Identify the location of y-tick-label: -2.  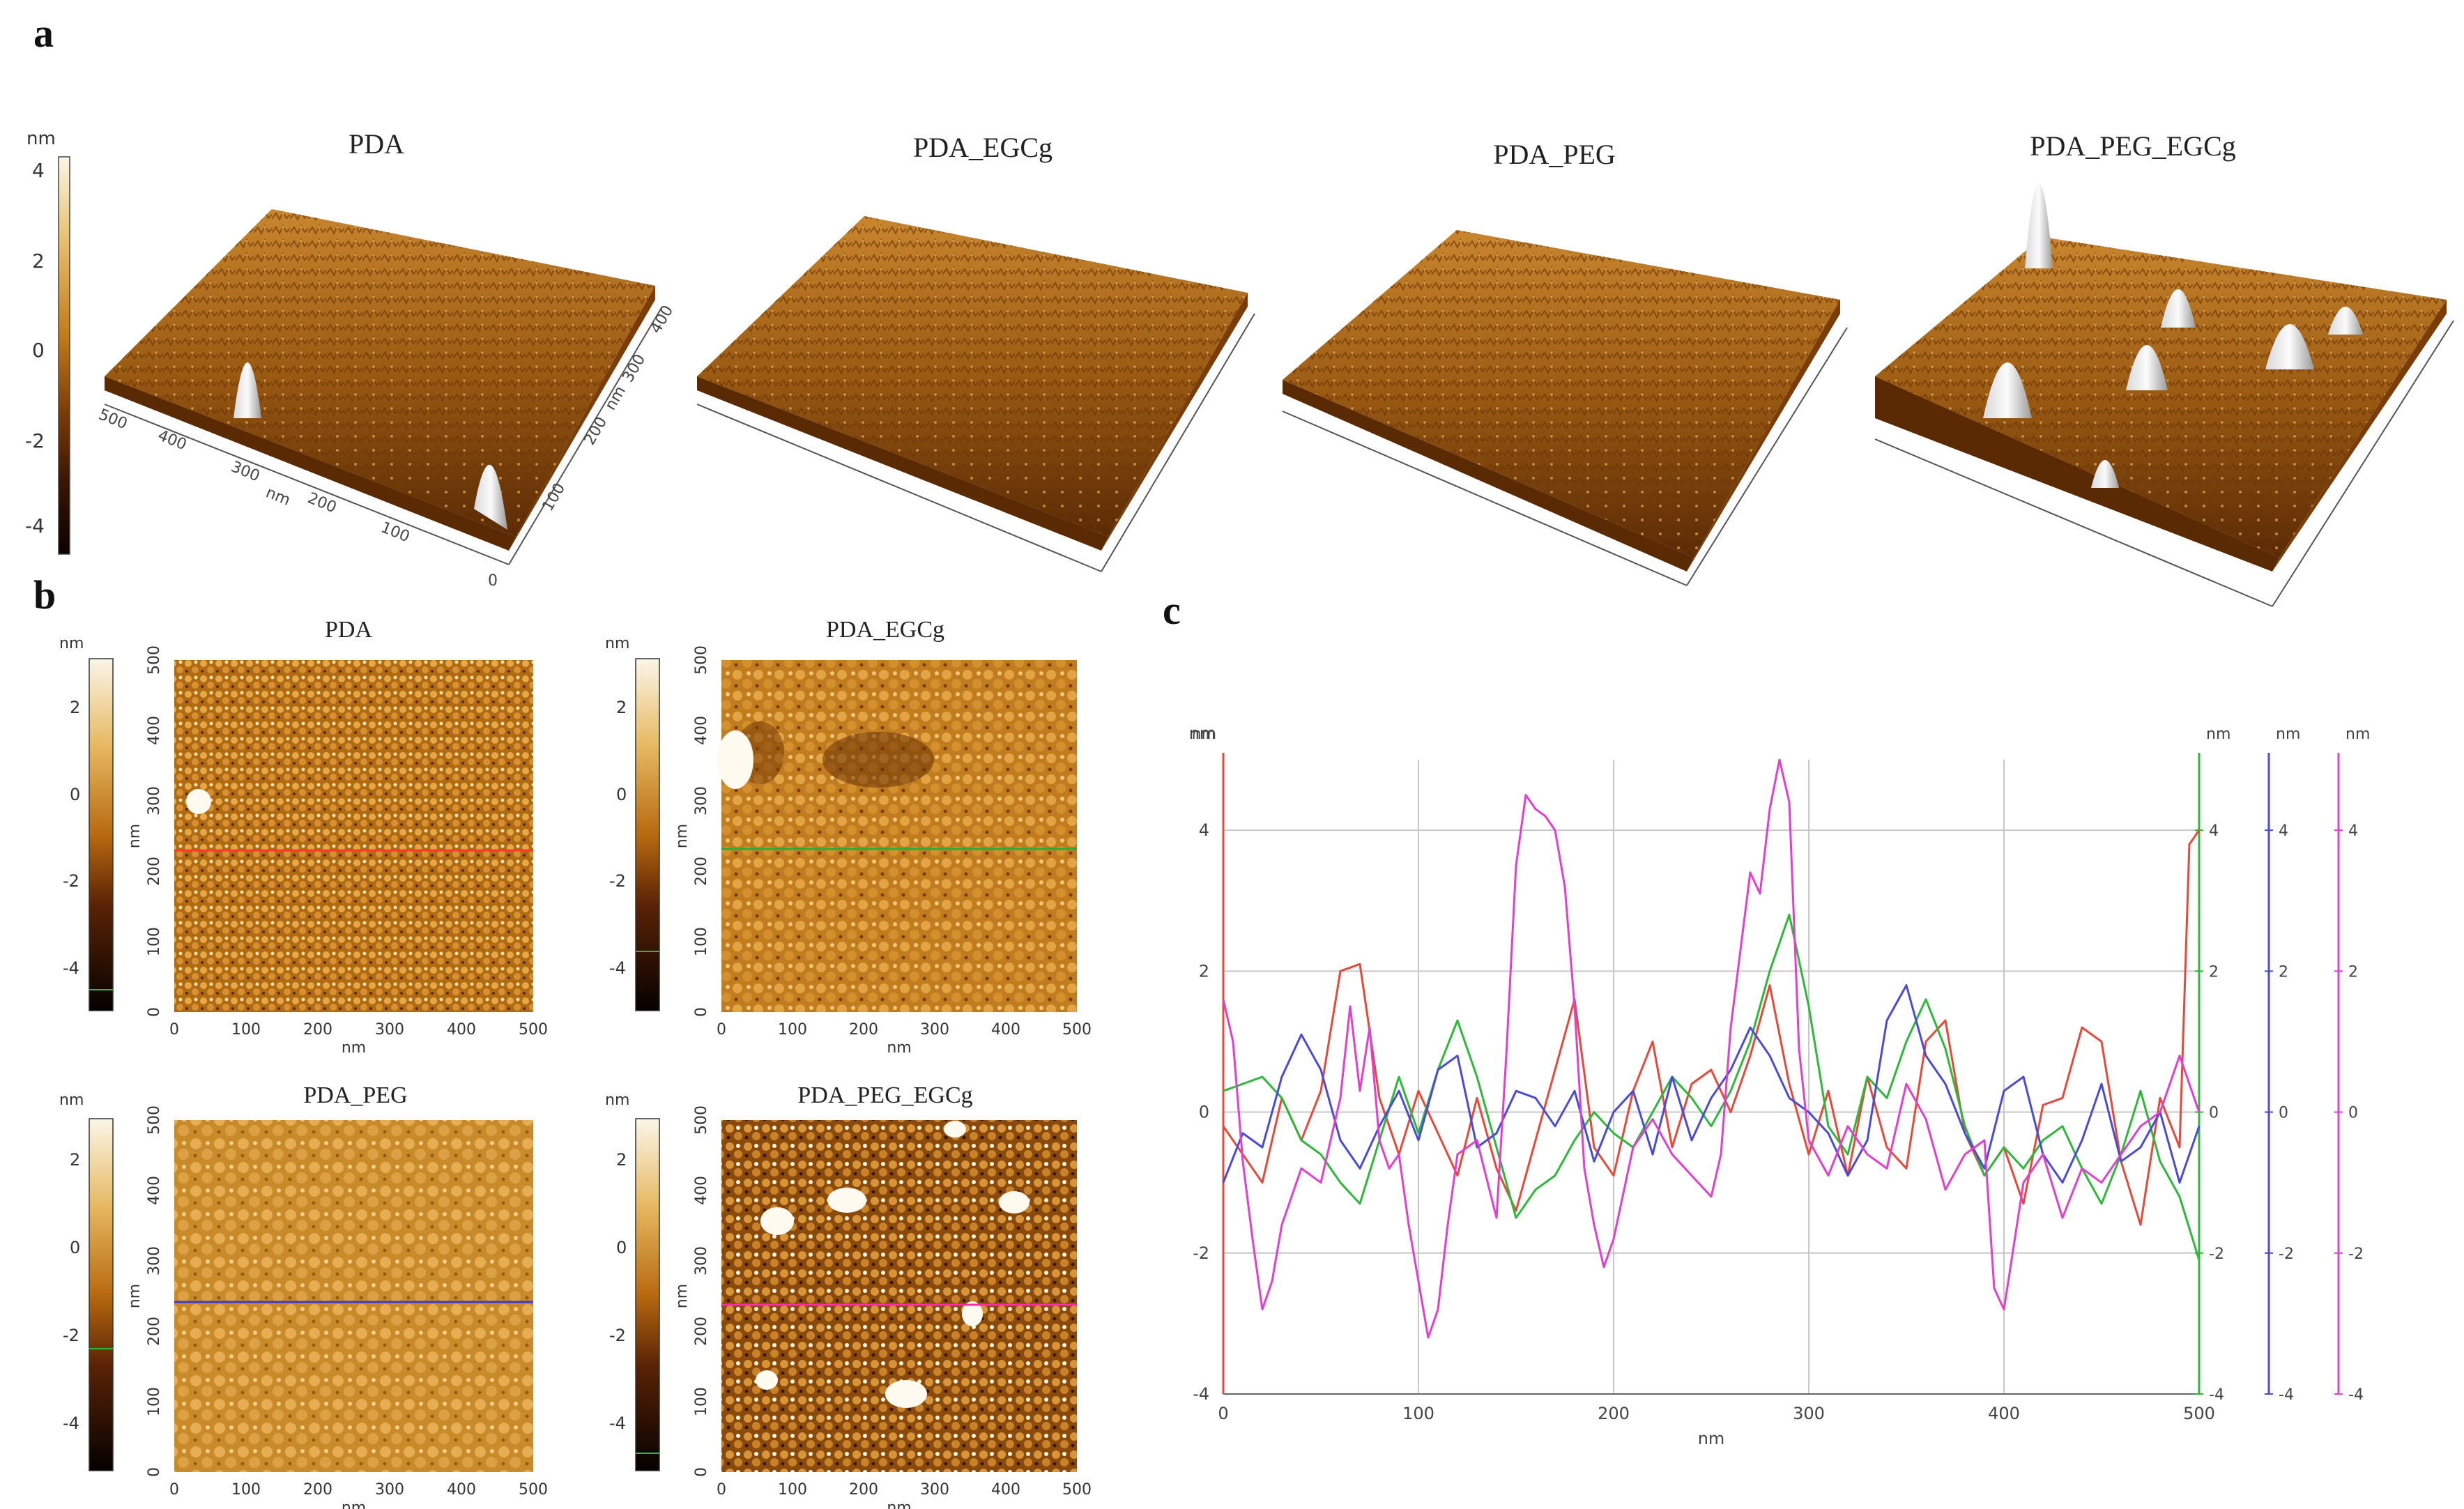
(1201, 1253).